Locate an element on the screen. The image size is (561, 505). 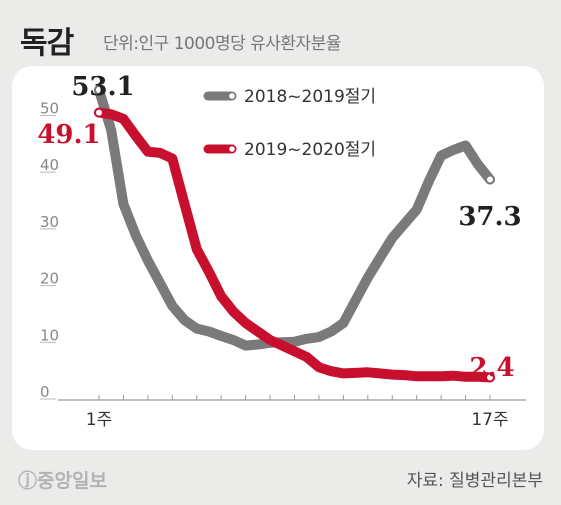
legend-label-1: 2018~2019절기 is located at coordinates (310, 97).